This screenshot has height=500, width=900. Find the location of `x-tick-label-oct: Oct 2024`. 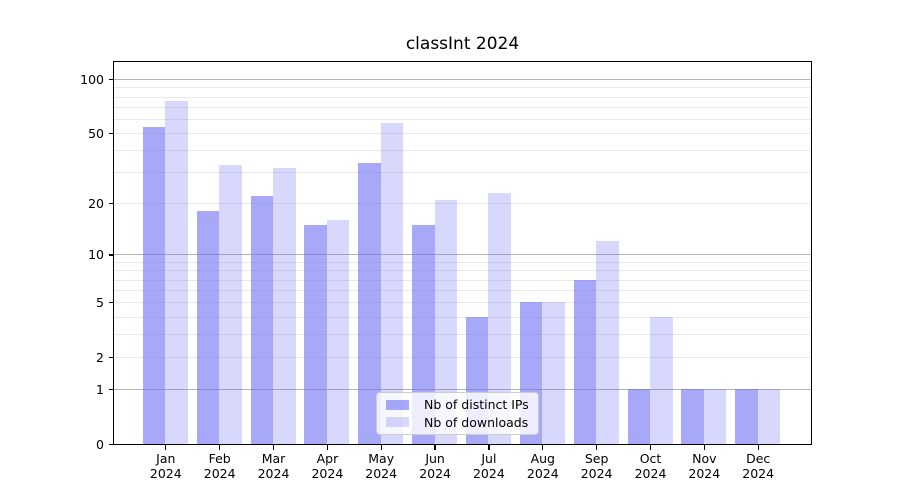

x-tick-label-oct: Oct 2024 is located at coordinates (651, 466).